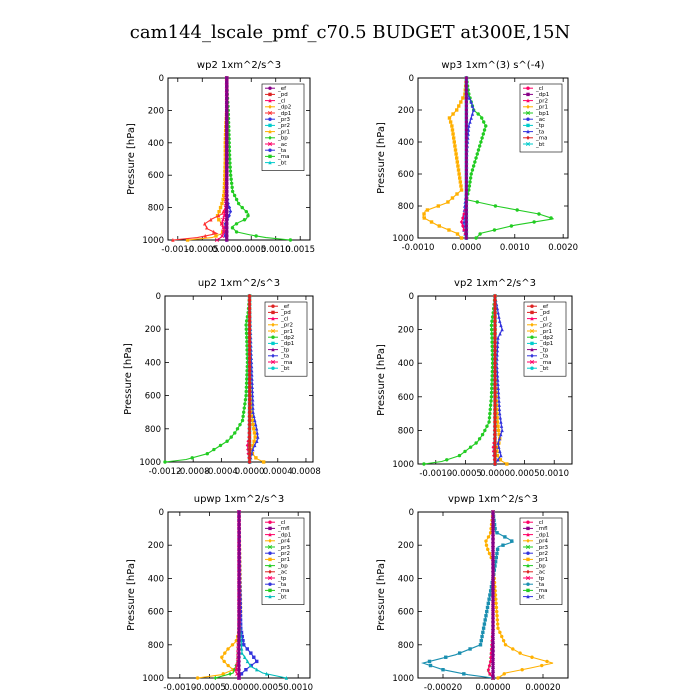 This screenshot has width=700, height=700. Describe the element at coordinates (156, 111) in the screenshot. I see `y-tick-label: 200` at that location.